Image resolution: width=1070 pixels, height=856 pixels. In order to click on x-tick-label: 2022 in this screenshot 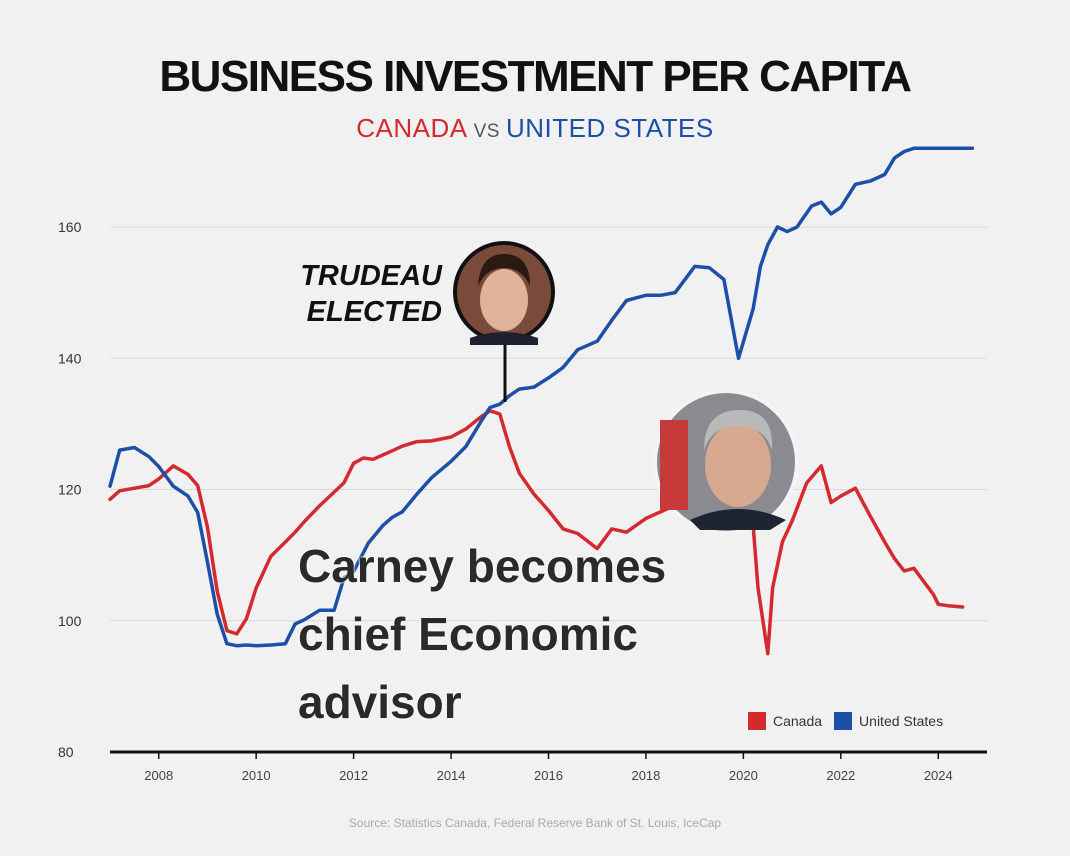, I will do `click(840, 775)`.